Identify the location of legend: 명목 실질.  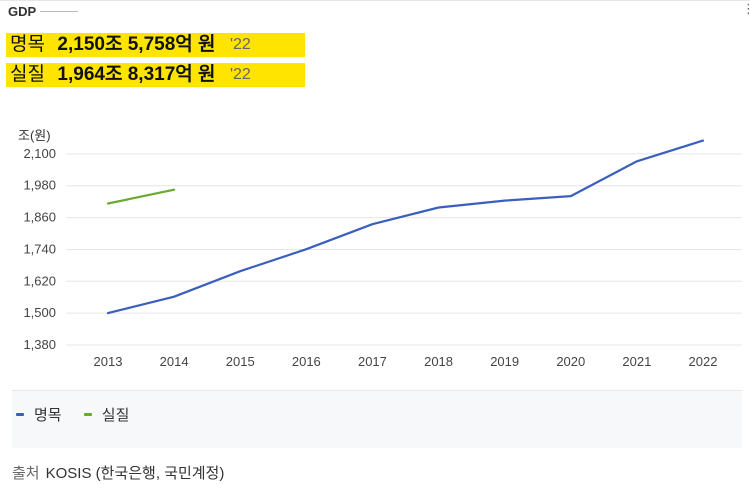
(81, 414).